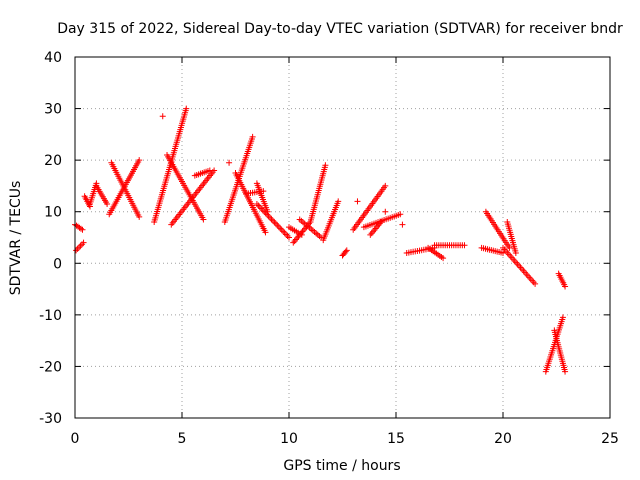  Describe the element at coordinates (341, 466) in the screenshot. I see `x-axis-label: GPS time / hours` at that location.